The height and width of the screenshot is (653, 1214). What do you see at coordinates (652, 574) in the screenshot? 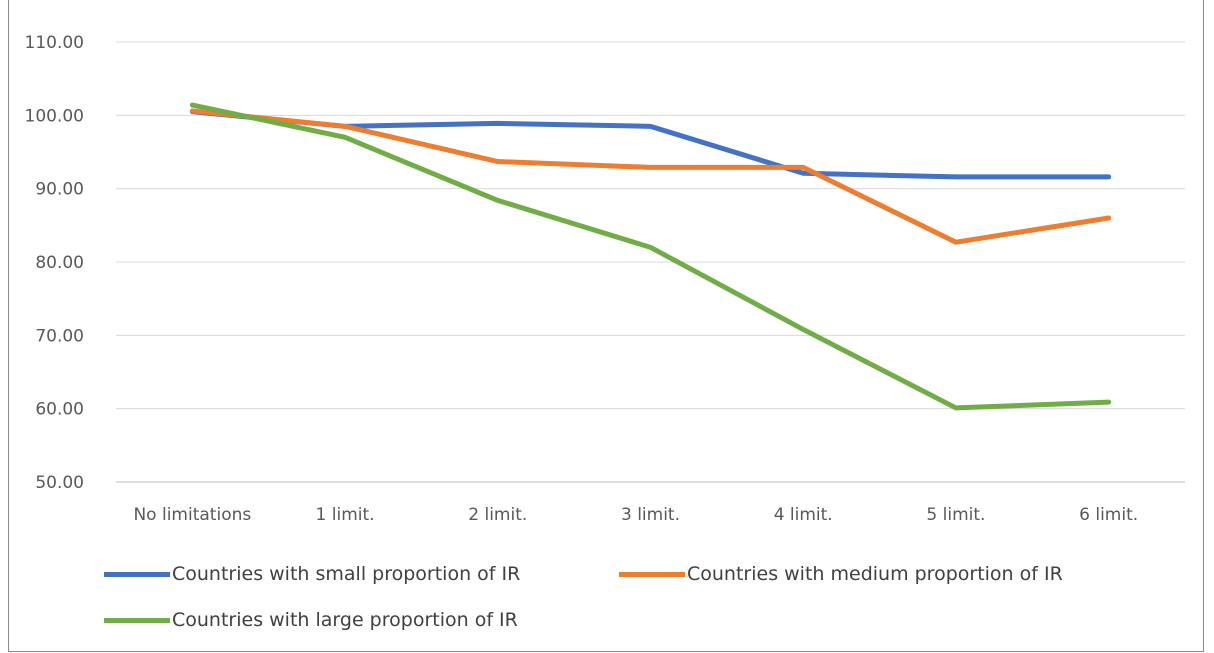
I see `legend-swatch-medium` at bounding box center [652, 574].